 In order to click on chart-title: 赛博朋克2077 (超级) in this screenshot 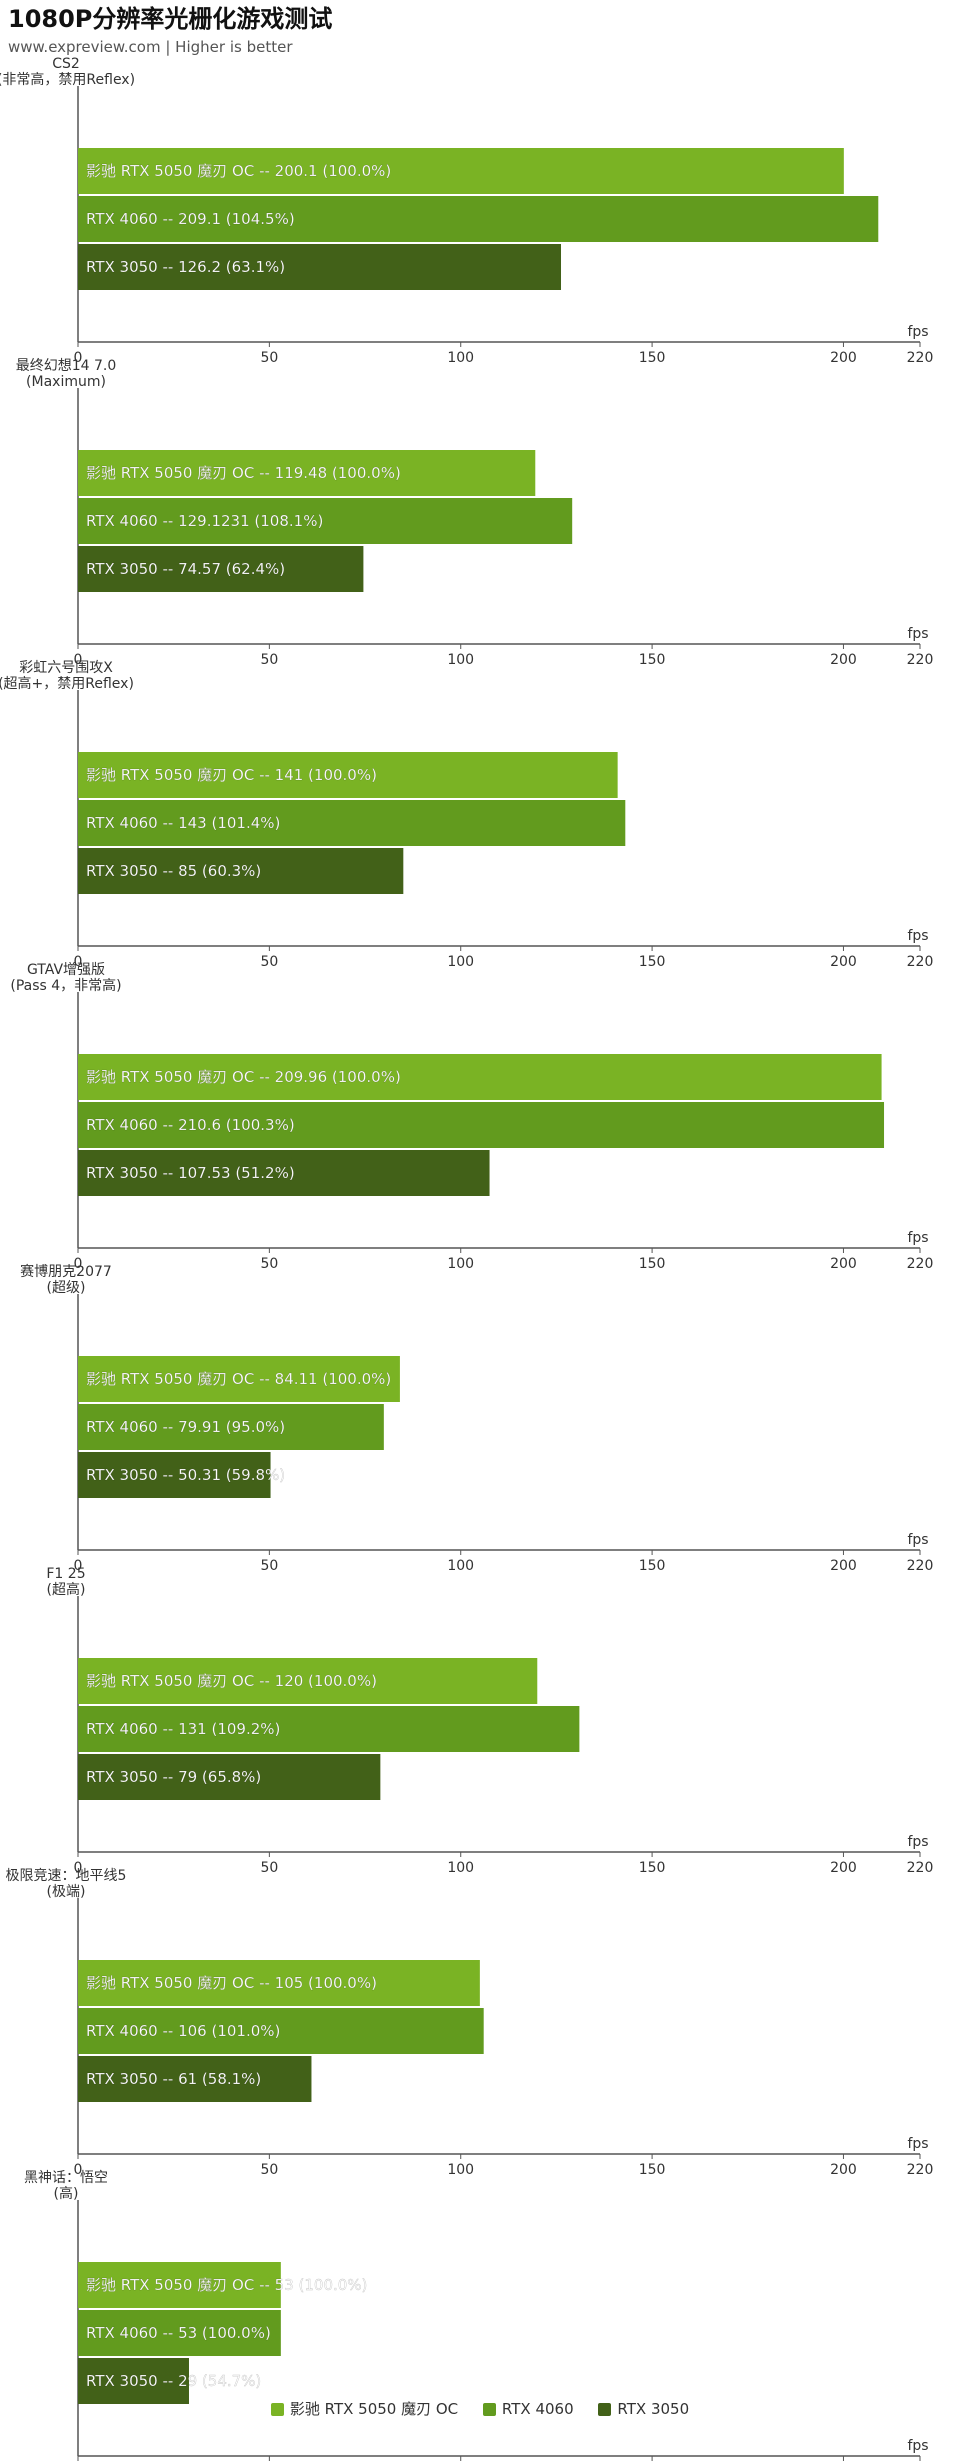, I will do `click(66, 1279)`.